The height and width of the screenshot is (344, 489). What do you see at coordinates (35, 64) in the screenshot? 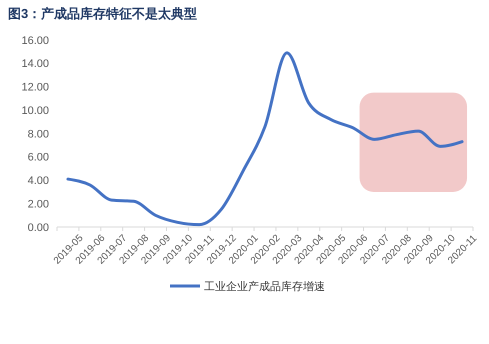
I see `y-tick-label: 14.00` at bounding box center [35, 64].